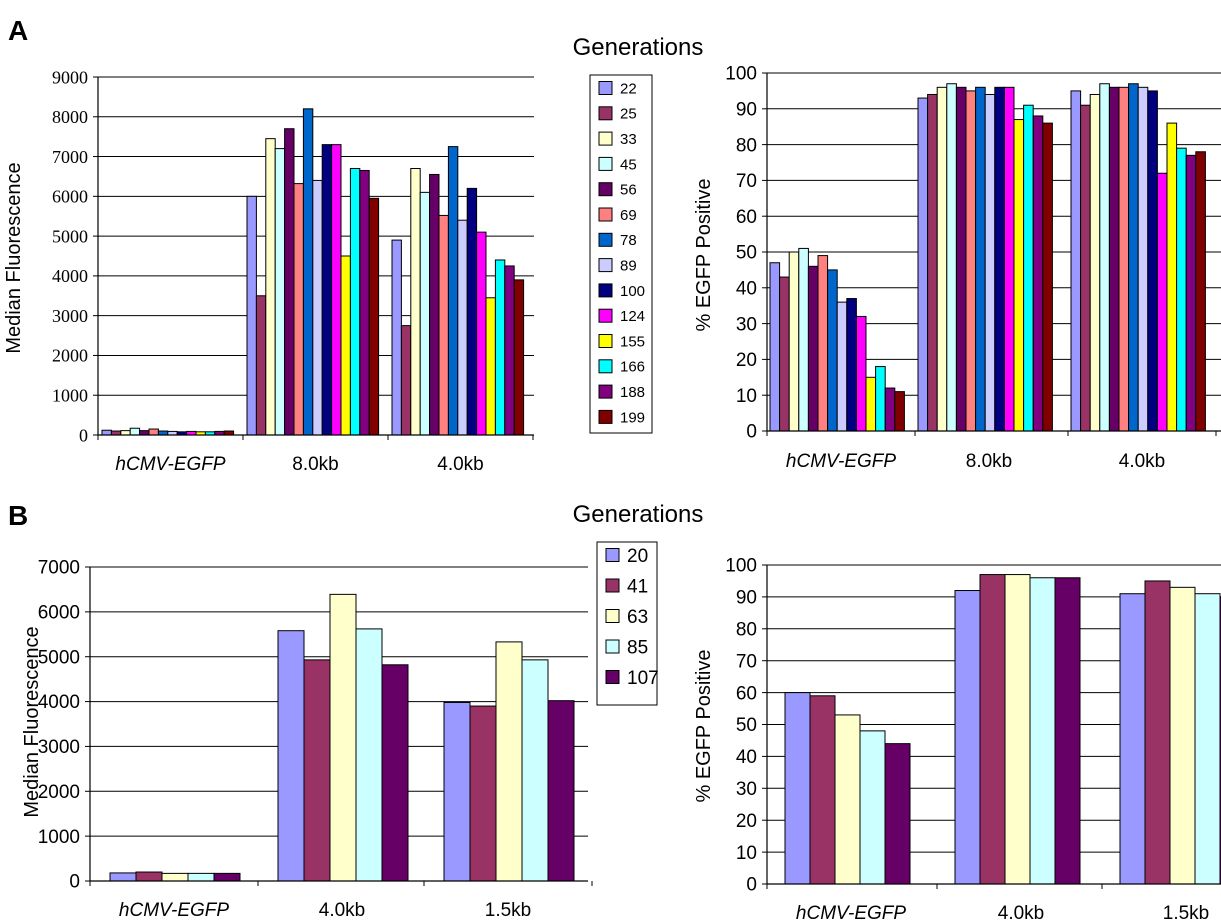 The width and height of the screenshot is (1221, 923). Describe the element at coordinates (632, 417) in the screenshot. I see `legend-entry-label: 199` at that location.